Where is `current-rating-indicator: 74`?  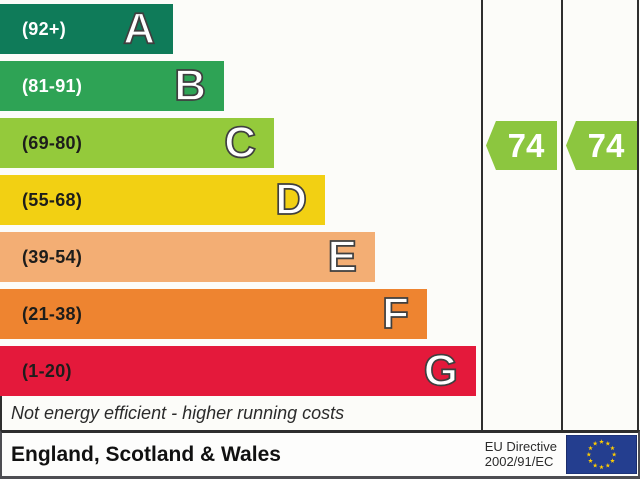
current-rating-indicator: 74 is located at coordinates (521, 145).